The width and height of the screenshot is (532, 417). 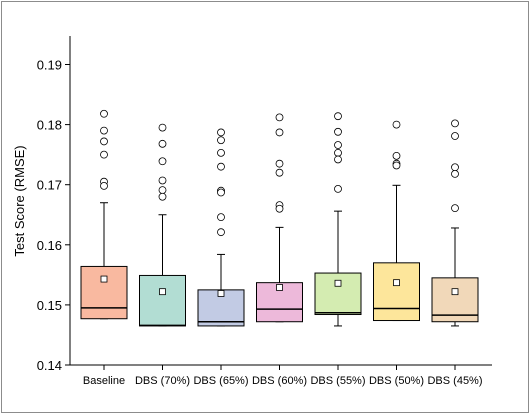 I want to click on y-tick-label: 0.19, so click(x=49, y=65).